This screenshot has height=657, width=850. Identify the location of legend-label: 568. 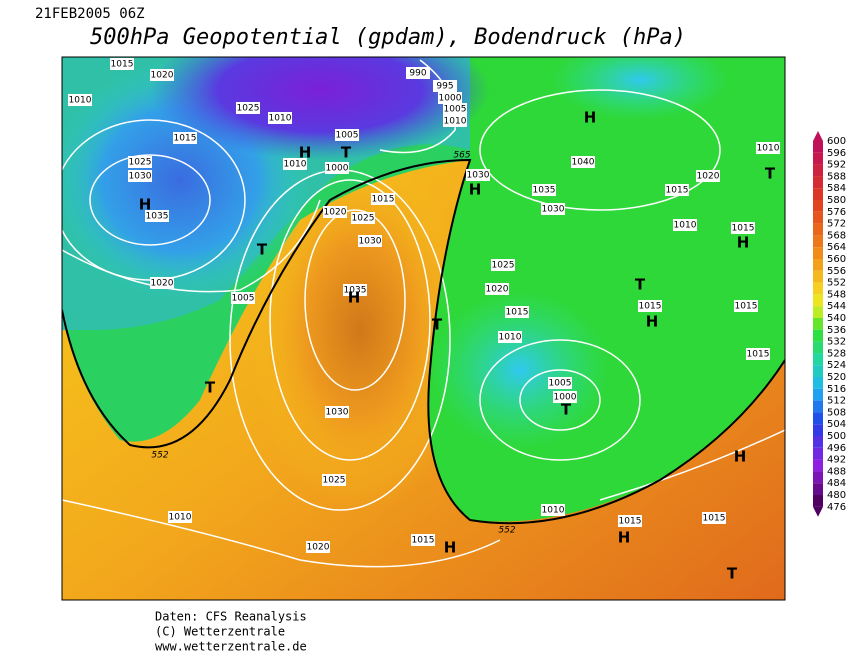
(836, 235).